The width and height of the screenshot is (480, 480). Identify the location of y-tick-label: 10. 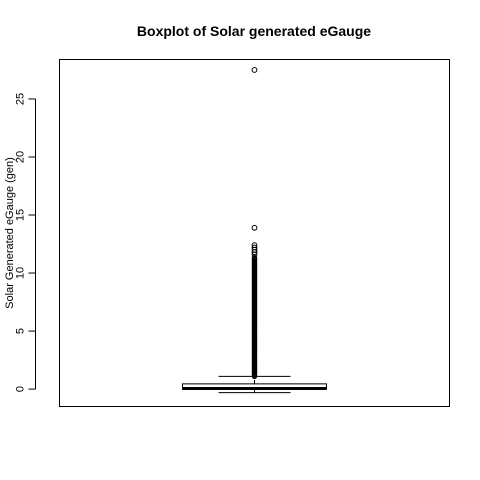
(21, 273).